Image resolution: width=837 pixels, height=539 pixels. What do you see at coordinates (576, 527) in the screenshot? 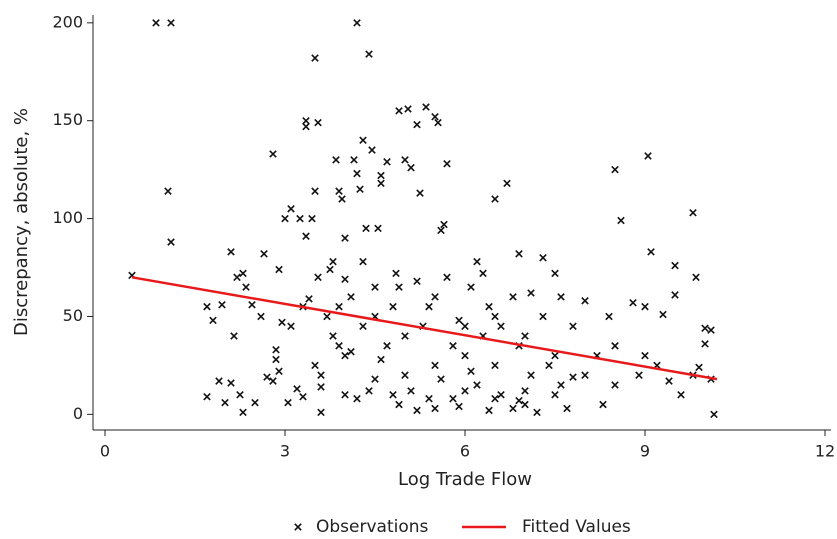
I see `legend-label: Fitted Values` at bounding box center [576, 527].